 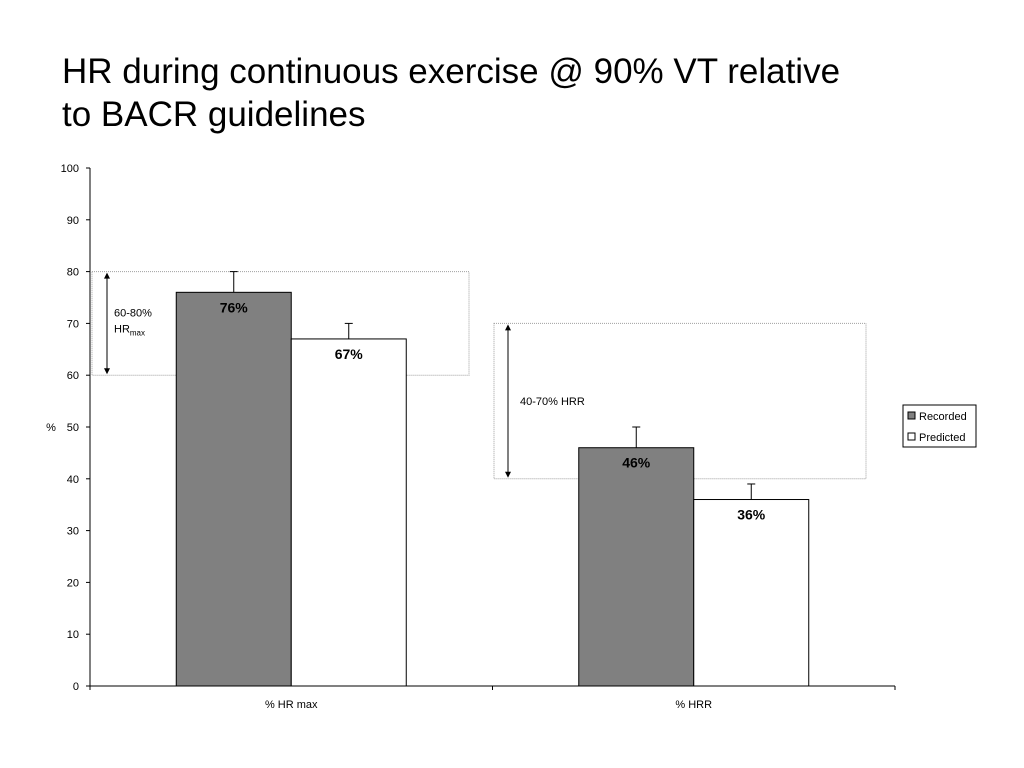 What do you see at coordinates (943, 417) in the screenshot?
I see `legend-label-recorded: Recorded` at bounding box center [943, 417].